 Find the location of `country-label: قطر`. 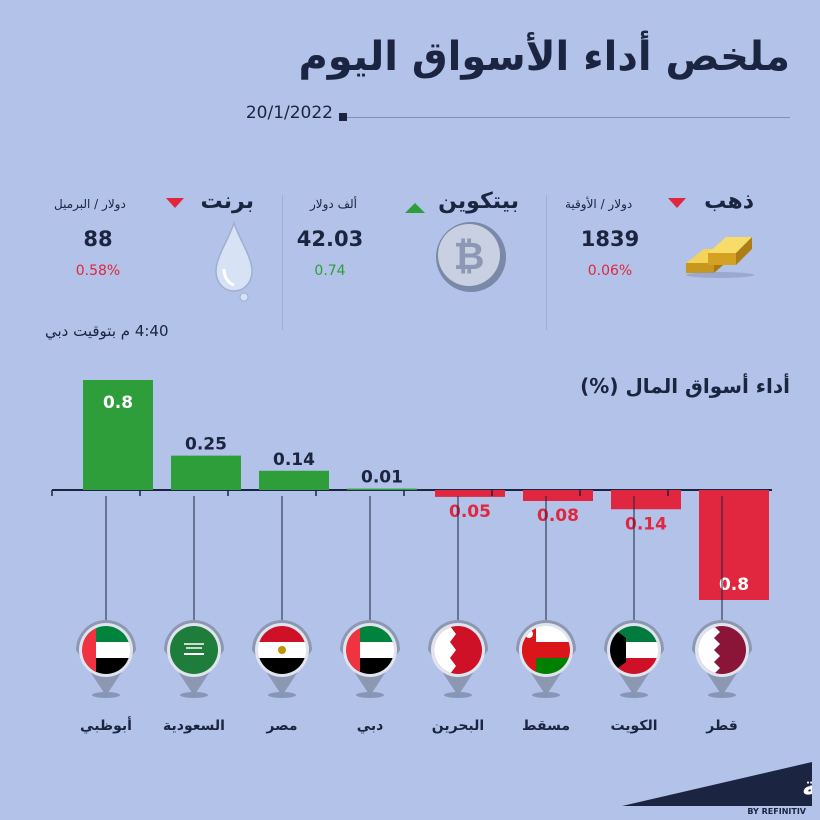

country-label: قطر is located at coordinates (721, 726).